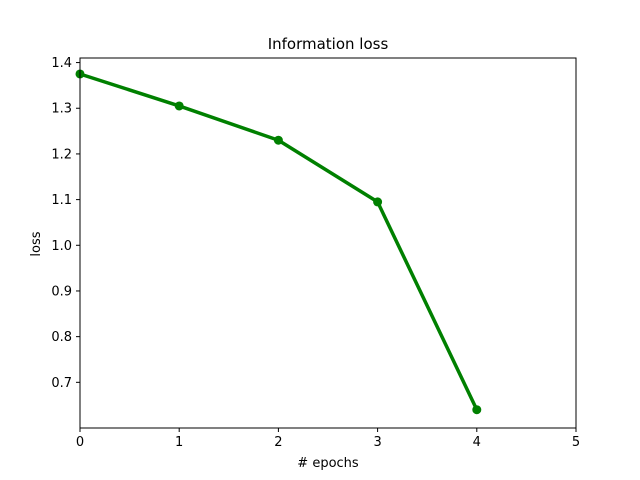  What do you see at coordinates (328, 463) in the screenshot?
I see `x-axis-label: # epochs` at bounding box center [328, 463].